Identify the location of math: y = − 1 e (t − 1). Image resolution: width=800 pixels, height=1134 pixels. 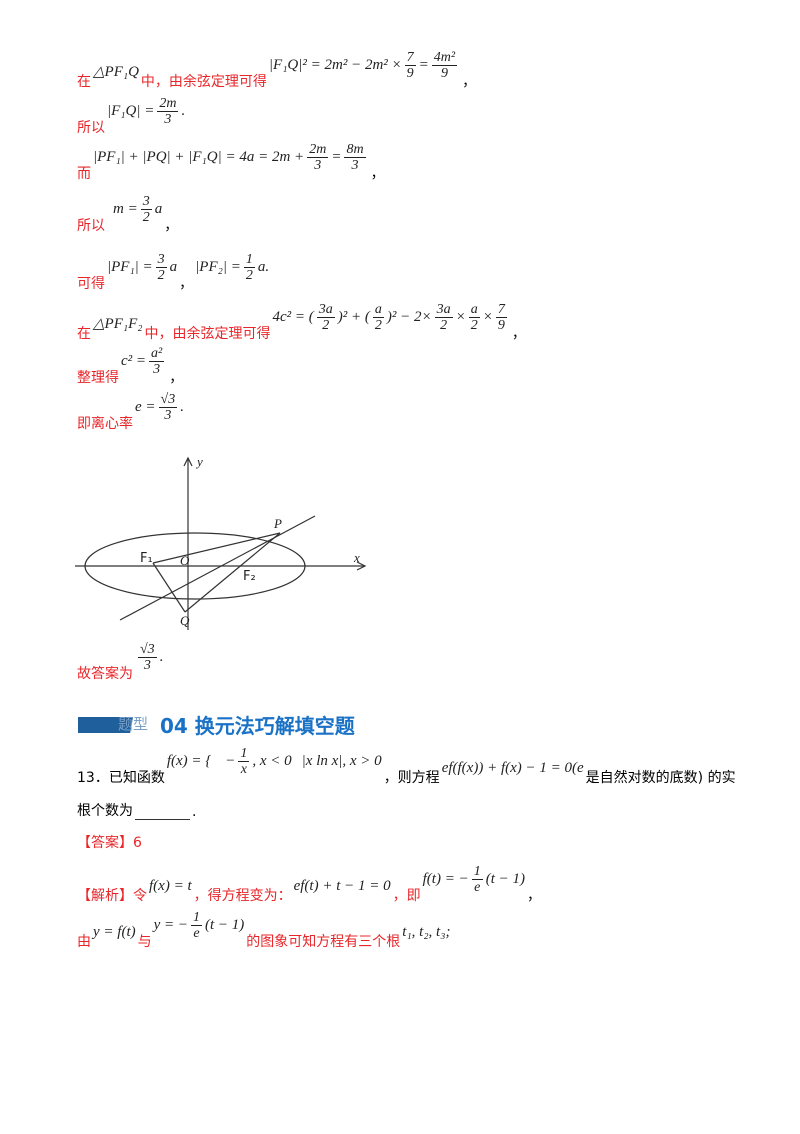
(199, 925).